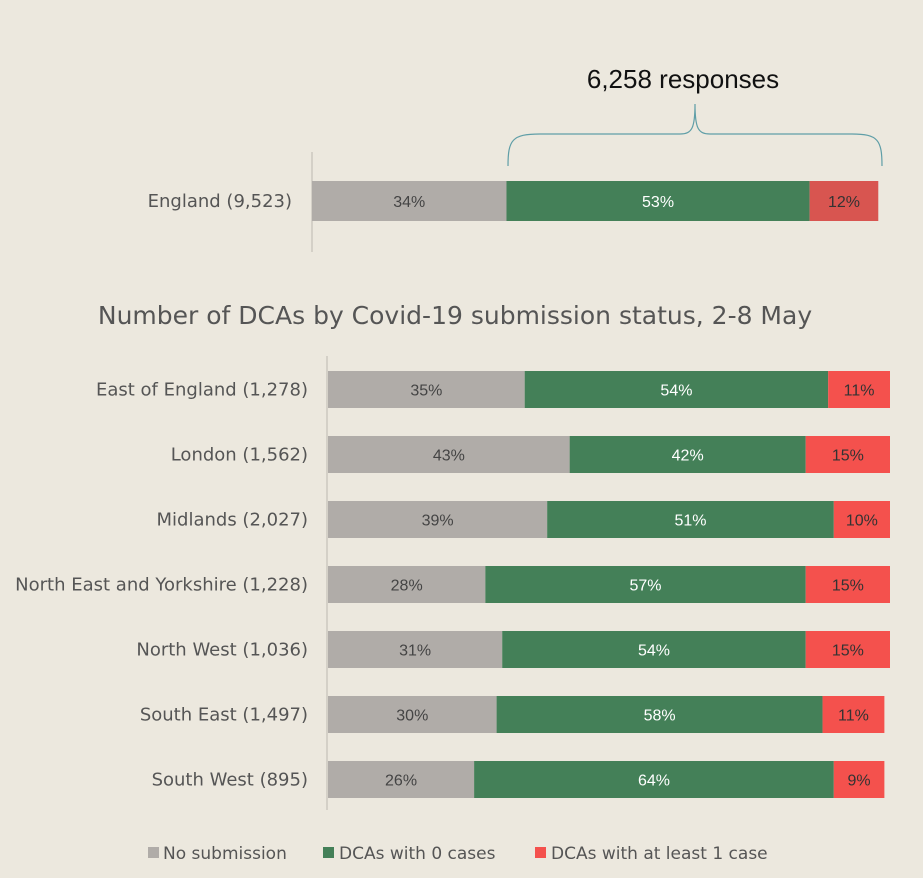 Image resolution: width=923 pixels, height=878 pixels. Describe the element at coordinates (153, 852) in the screenshot. I see `legend-swatch-no-submission` at that location.